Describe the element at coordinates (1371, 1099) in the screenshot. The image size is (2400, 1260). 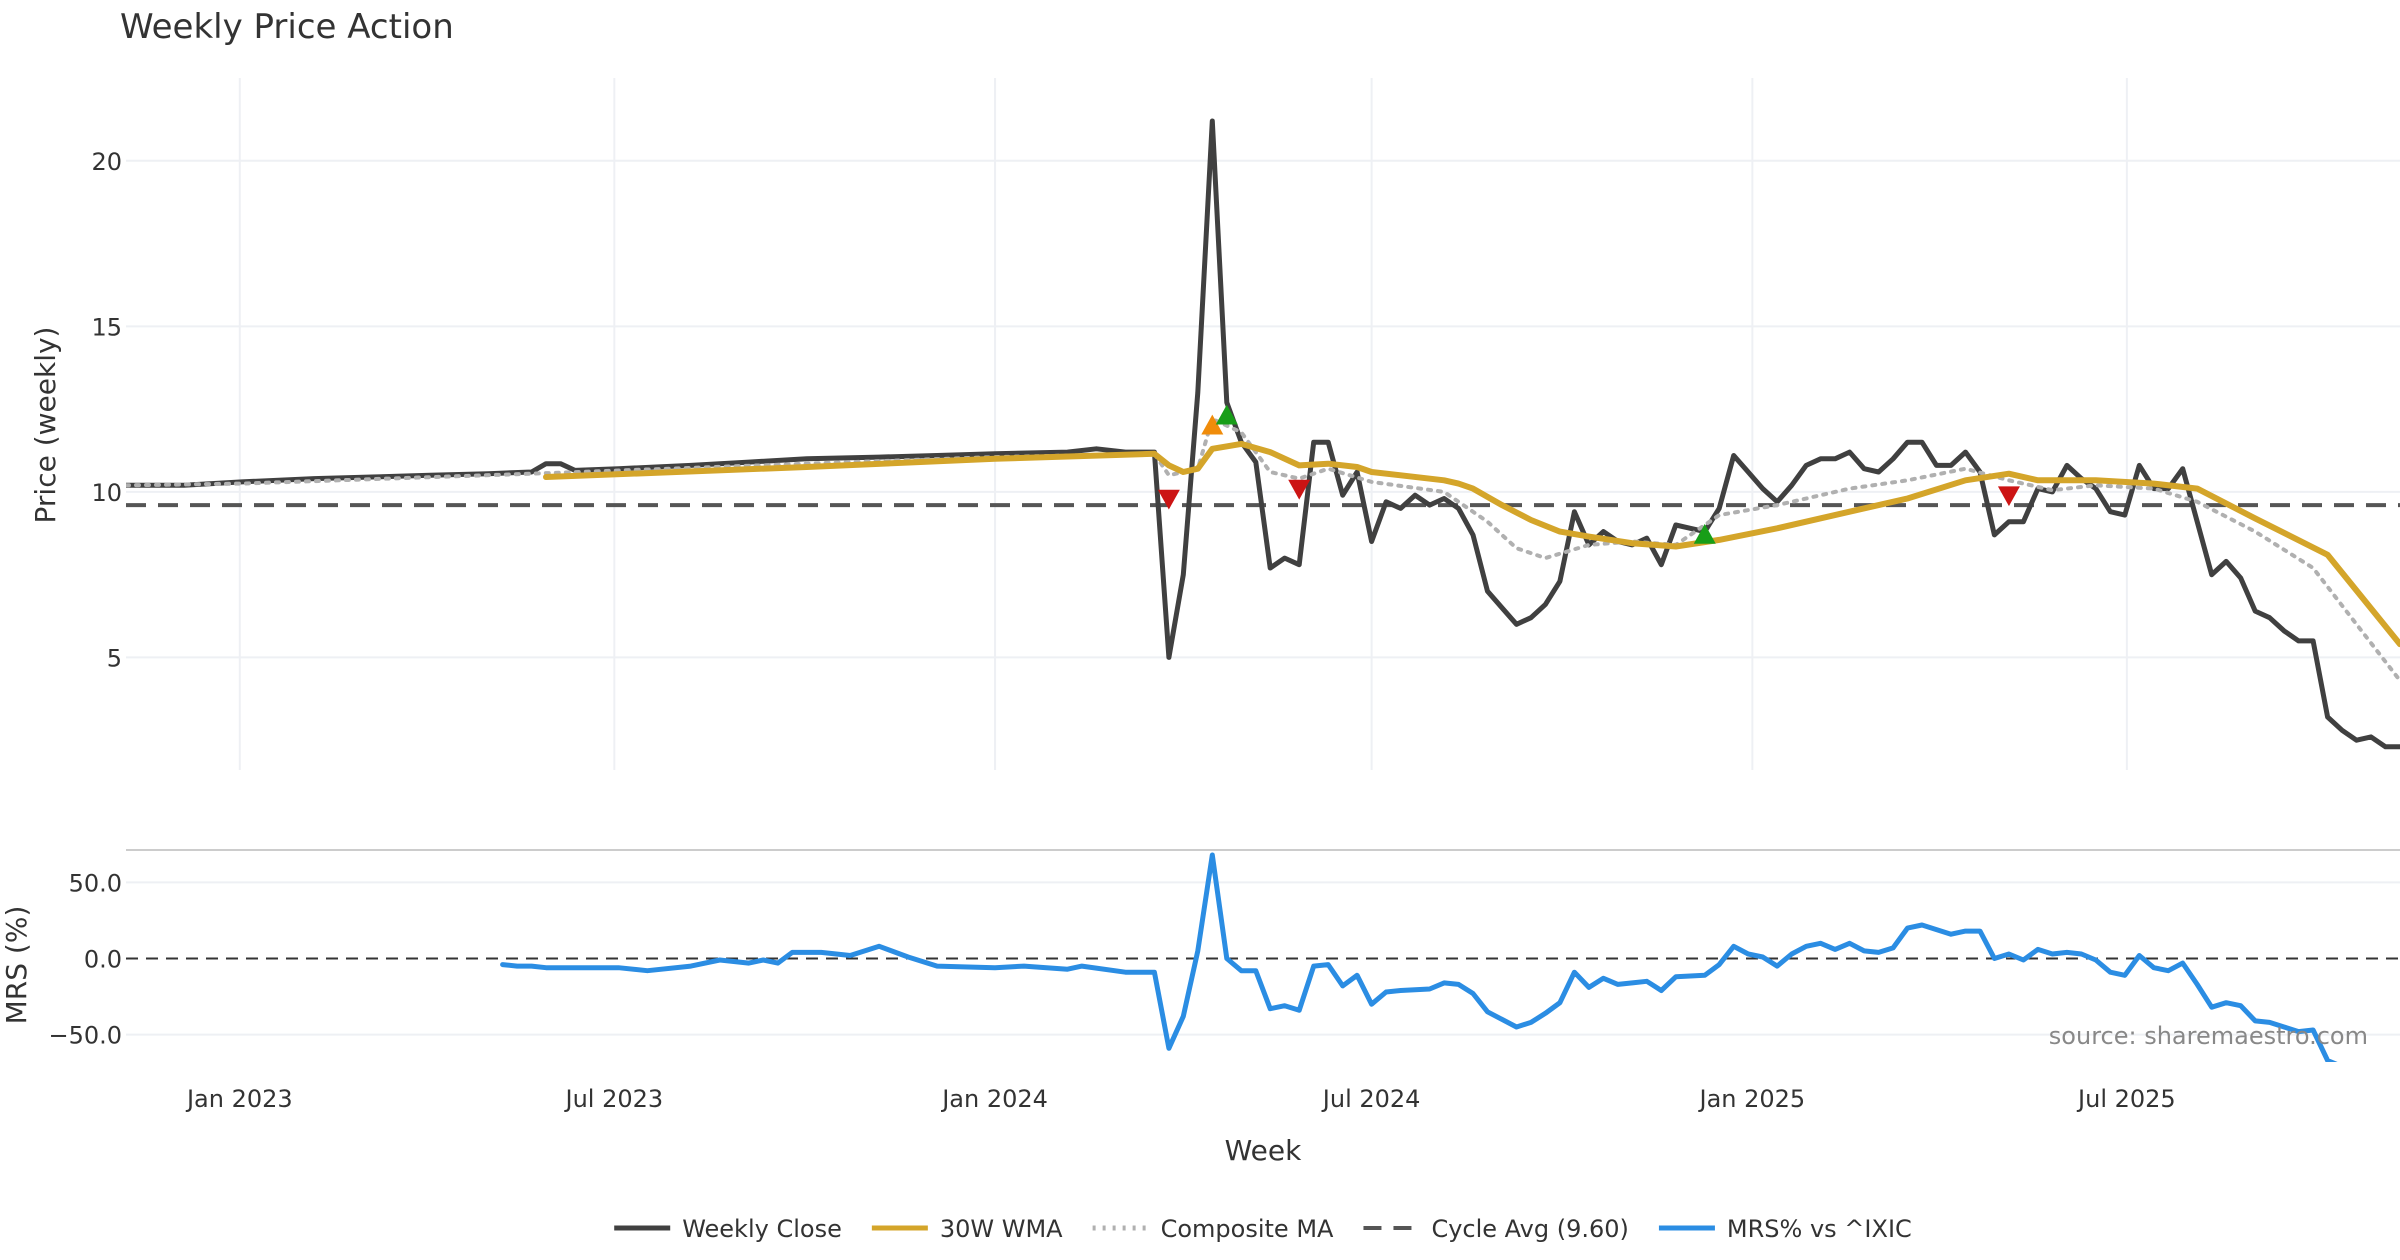
I see `x-tick-label: Jul 2024` at that location.